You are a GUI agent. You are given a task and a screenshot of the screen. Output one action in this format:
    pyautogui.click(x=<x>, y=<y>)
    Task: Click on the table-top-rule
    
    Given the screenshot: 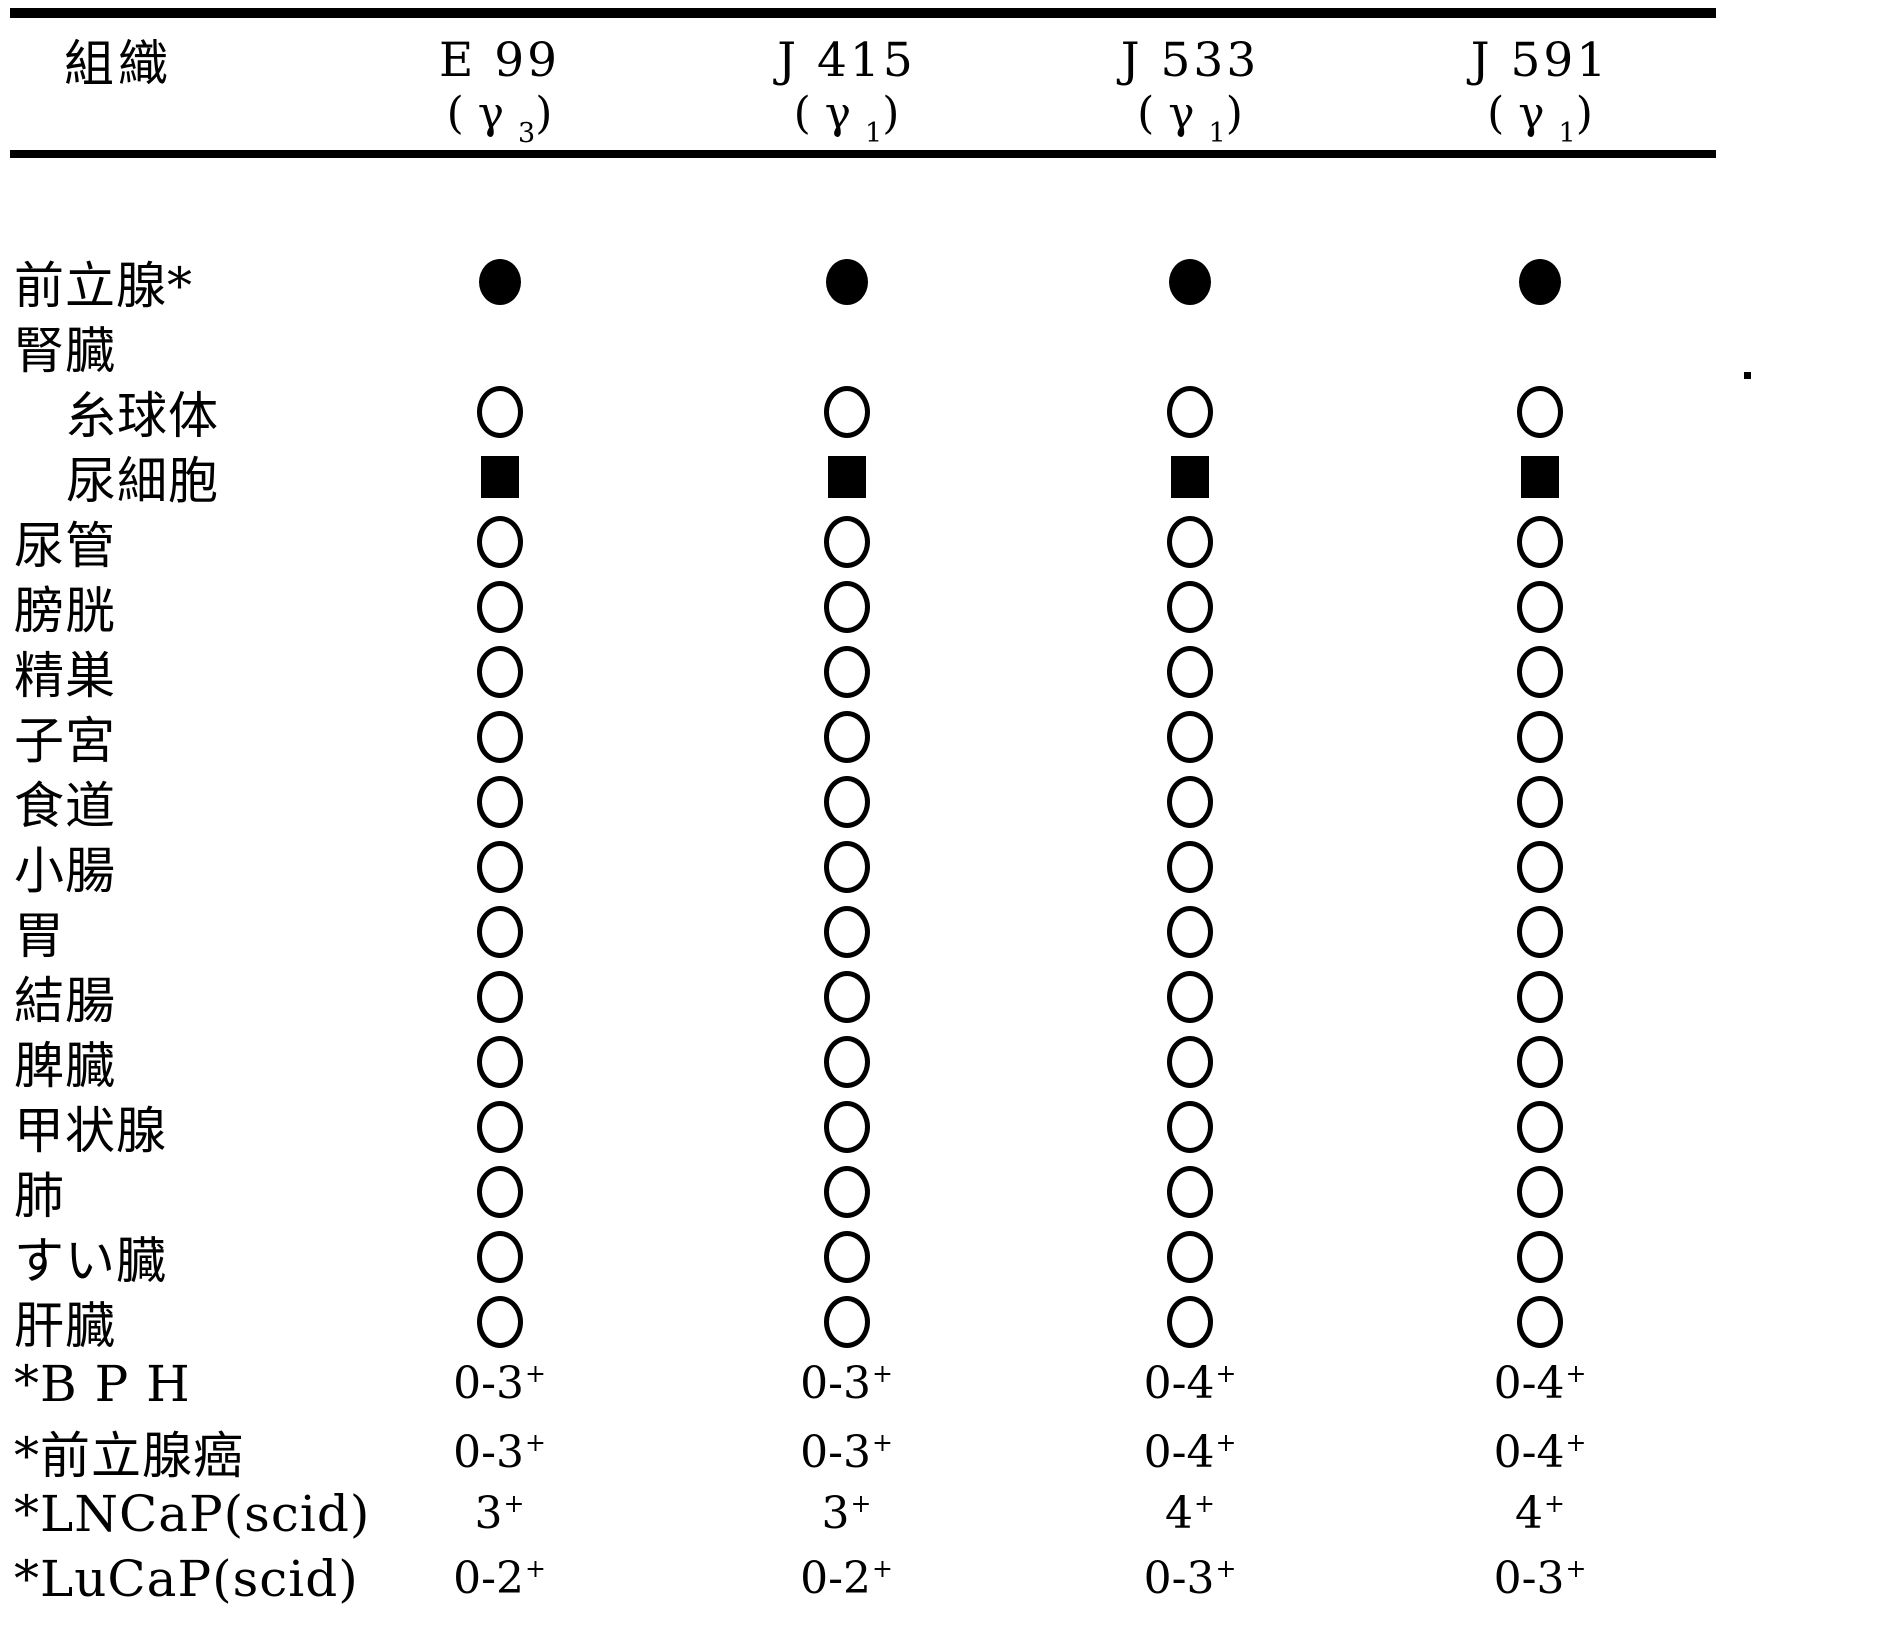 What is the action you would take?
    pyautogui.click(x=863, y=13)
    